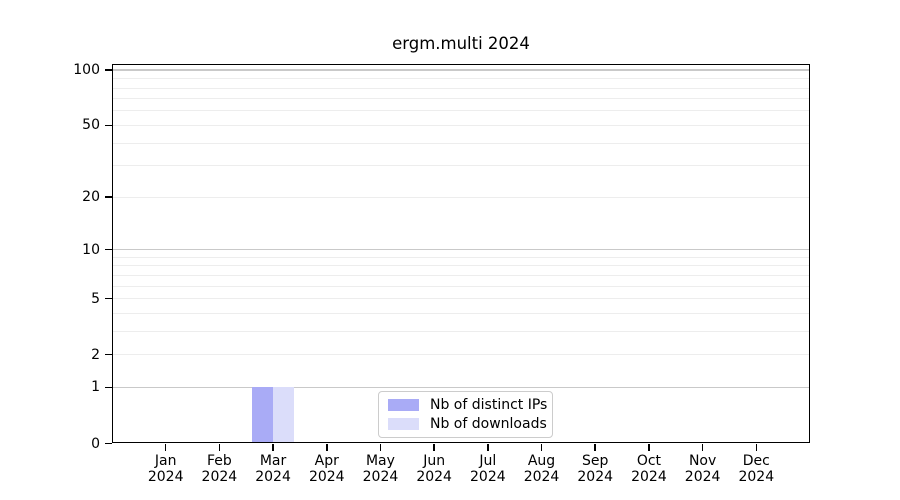  I want to click on legend-item-distinct-ips: Nb of distinct IPs, so click(467, 405).